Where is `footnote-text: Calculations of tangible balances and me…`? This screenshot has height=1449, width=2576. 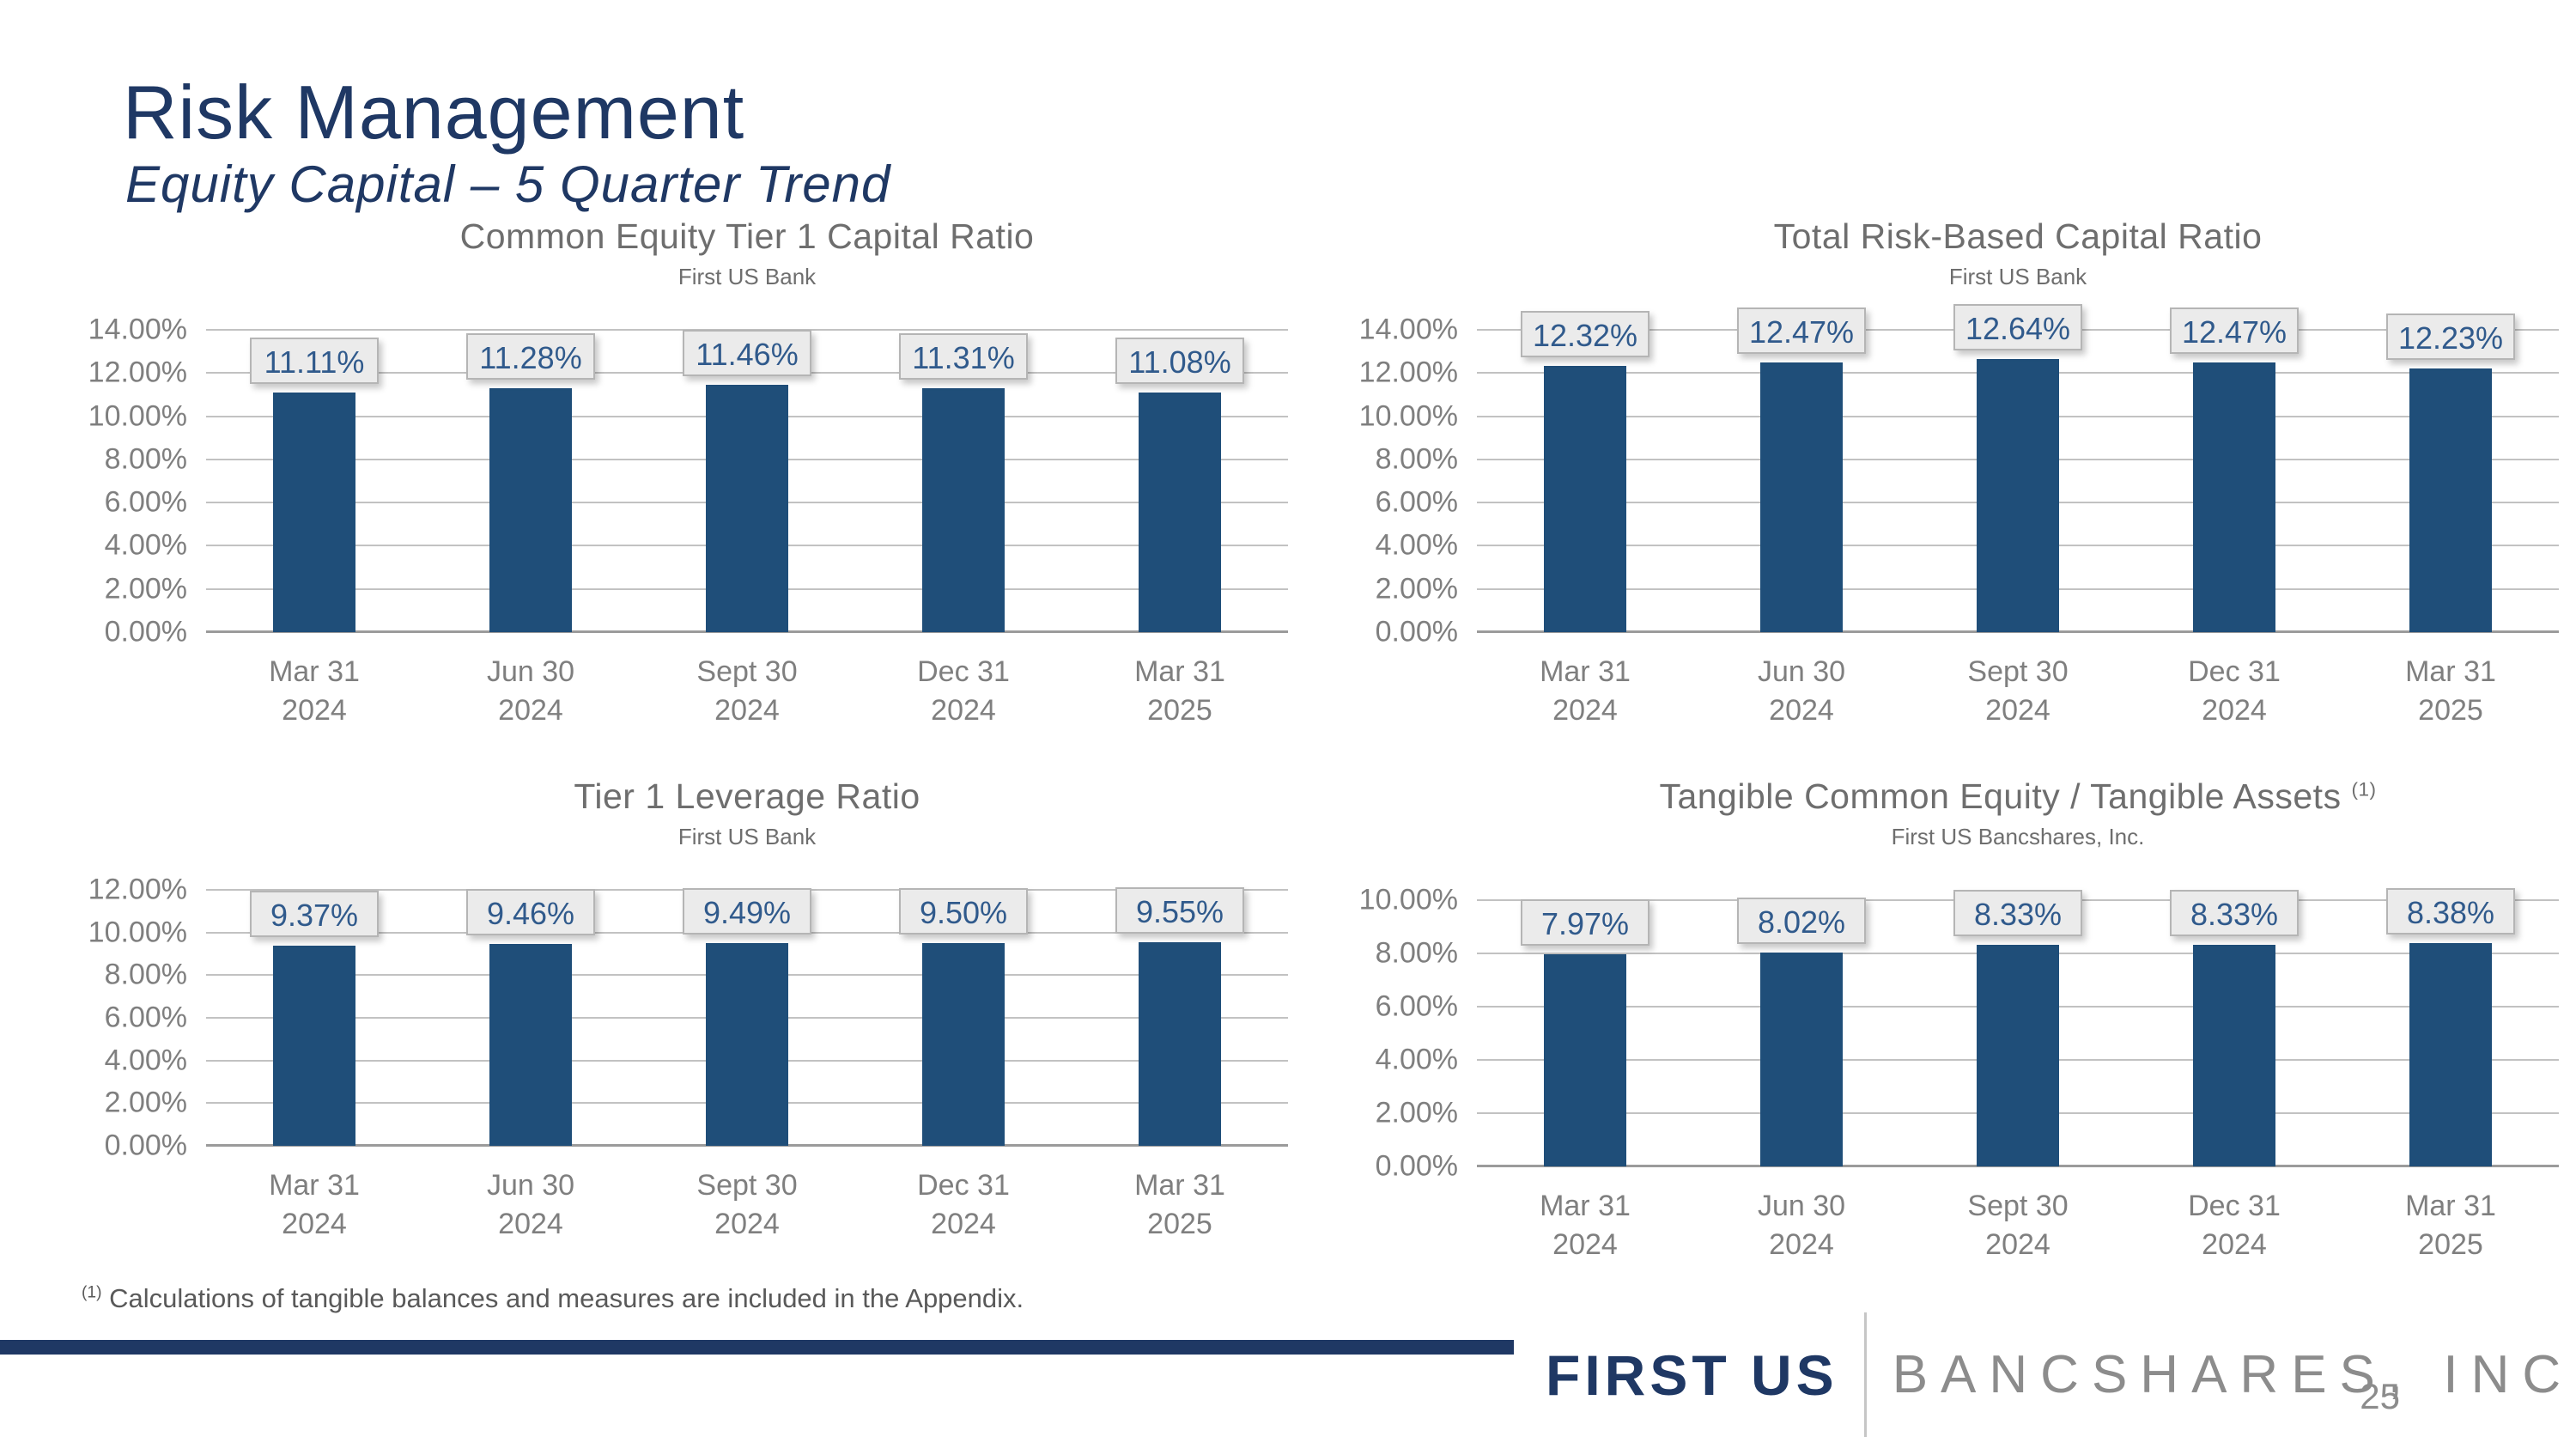 footnote-text: Calculations of tangible balances and me… is located at coordinates (566, 1298).